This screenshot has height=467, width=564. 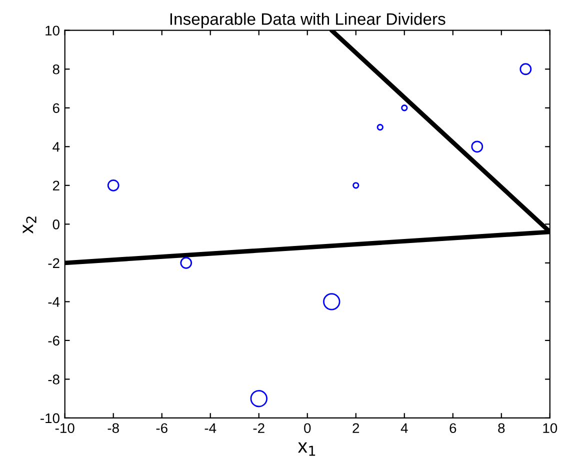 I want to click on y-tick-label: 4, so click(x=56, y=147).